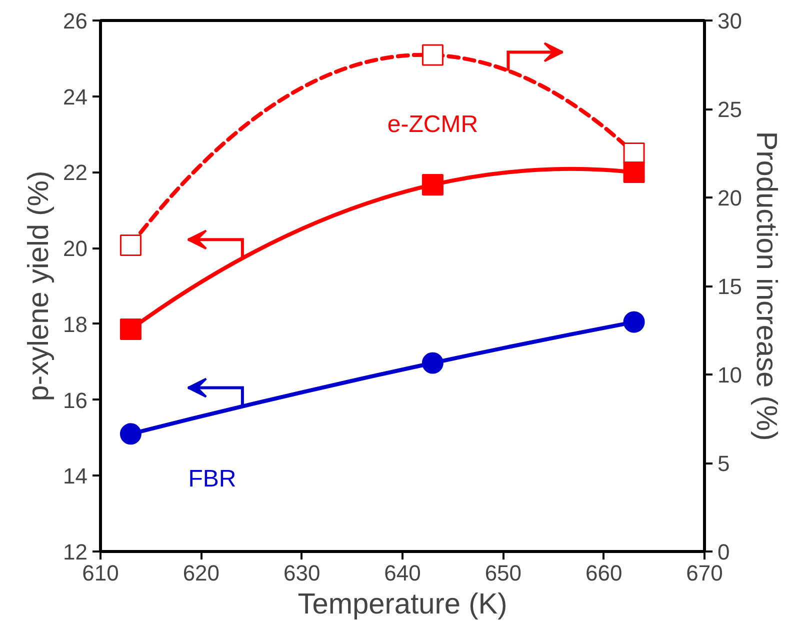  Describe the element at coordinates (201, 573) in the screenshot. I see `x-tick-label: 620` at that location.